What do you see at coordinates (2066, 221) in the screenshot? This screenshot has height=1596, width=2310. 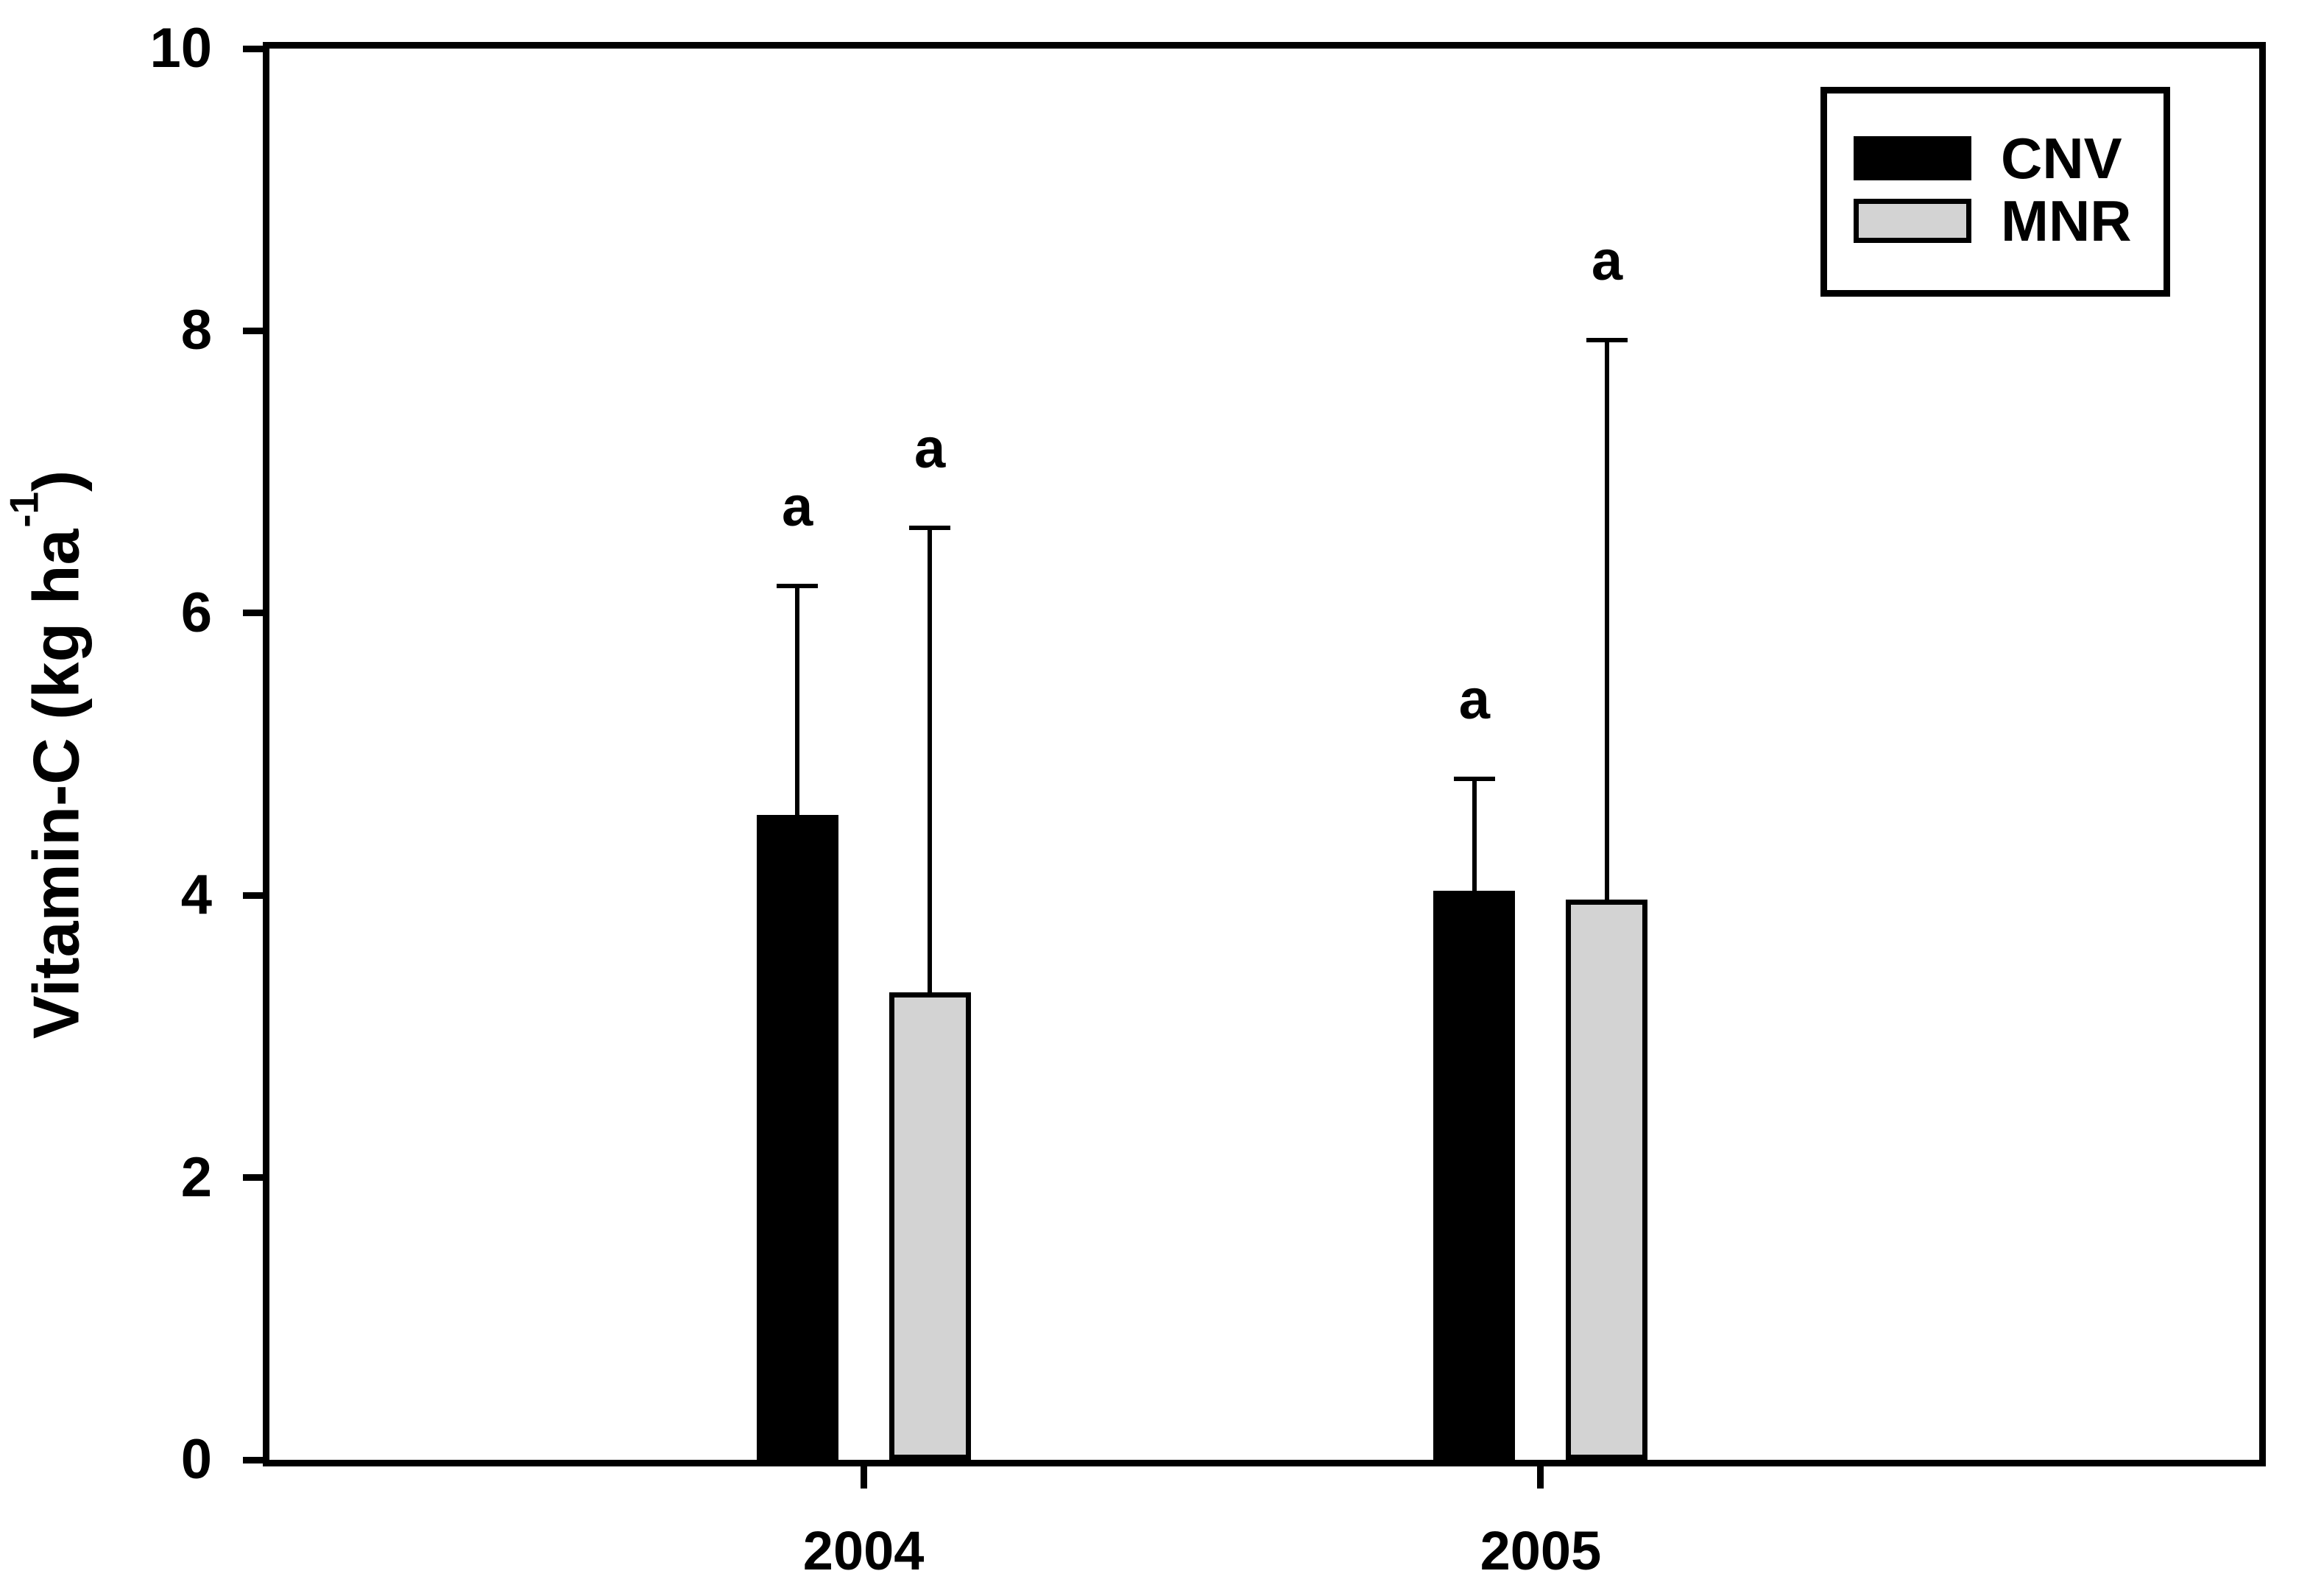 I see `legend-label-mnr: MNR` at bounding box center [2066, 221].